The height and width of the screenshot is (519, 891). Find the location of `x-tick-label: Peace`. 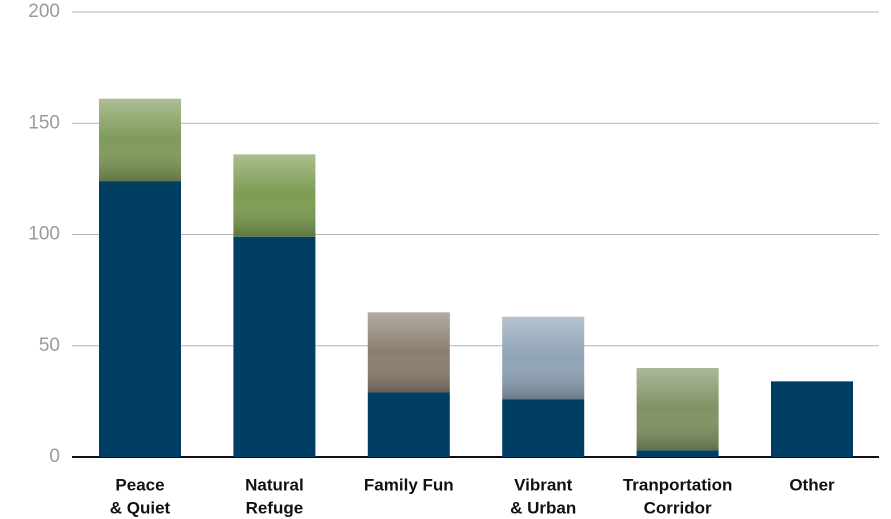

x-tick-label: Peace is located at coordinates (139, 484).